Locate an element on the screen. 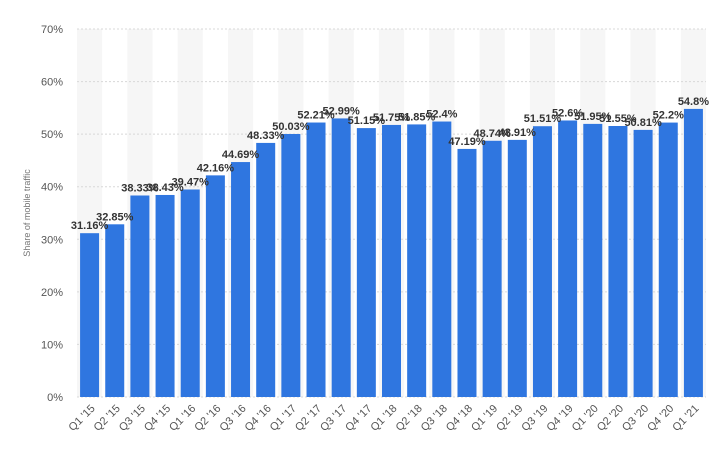  x-tick-label: Q4 '17 is located at coordinates (358, 418).